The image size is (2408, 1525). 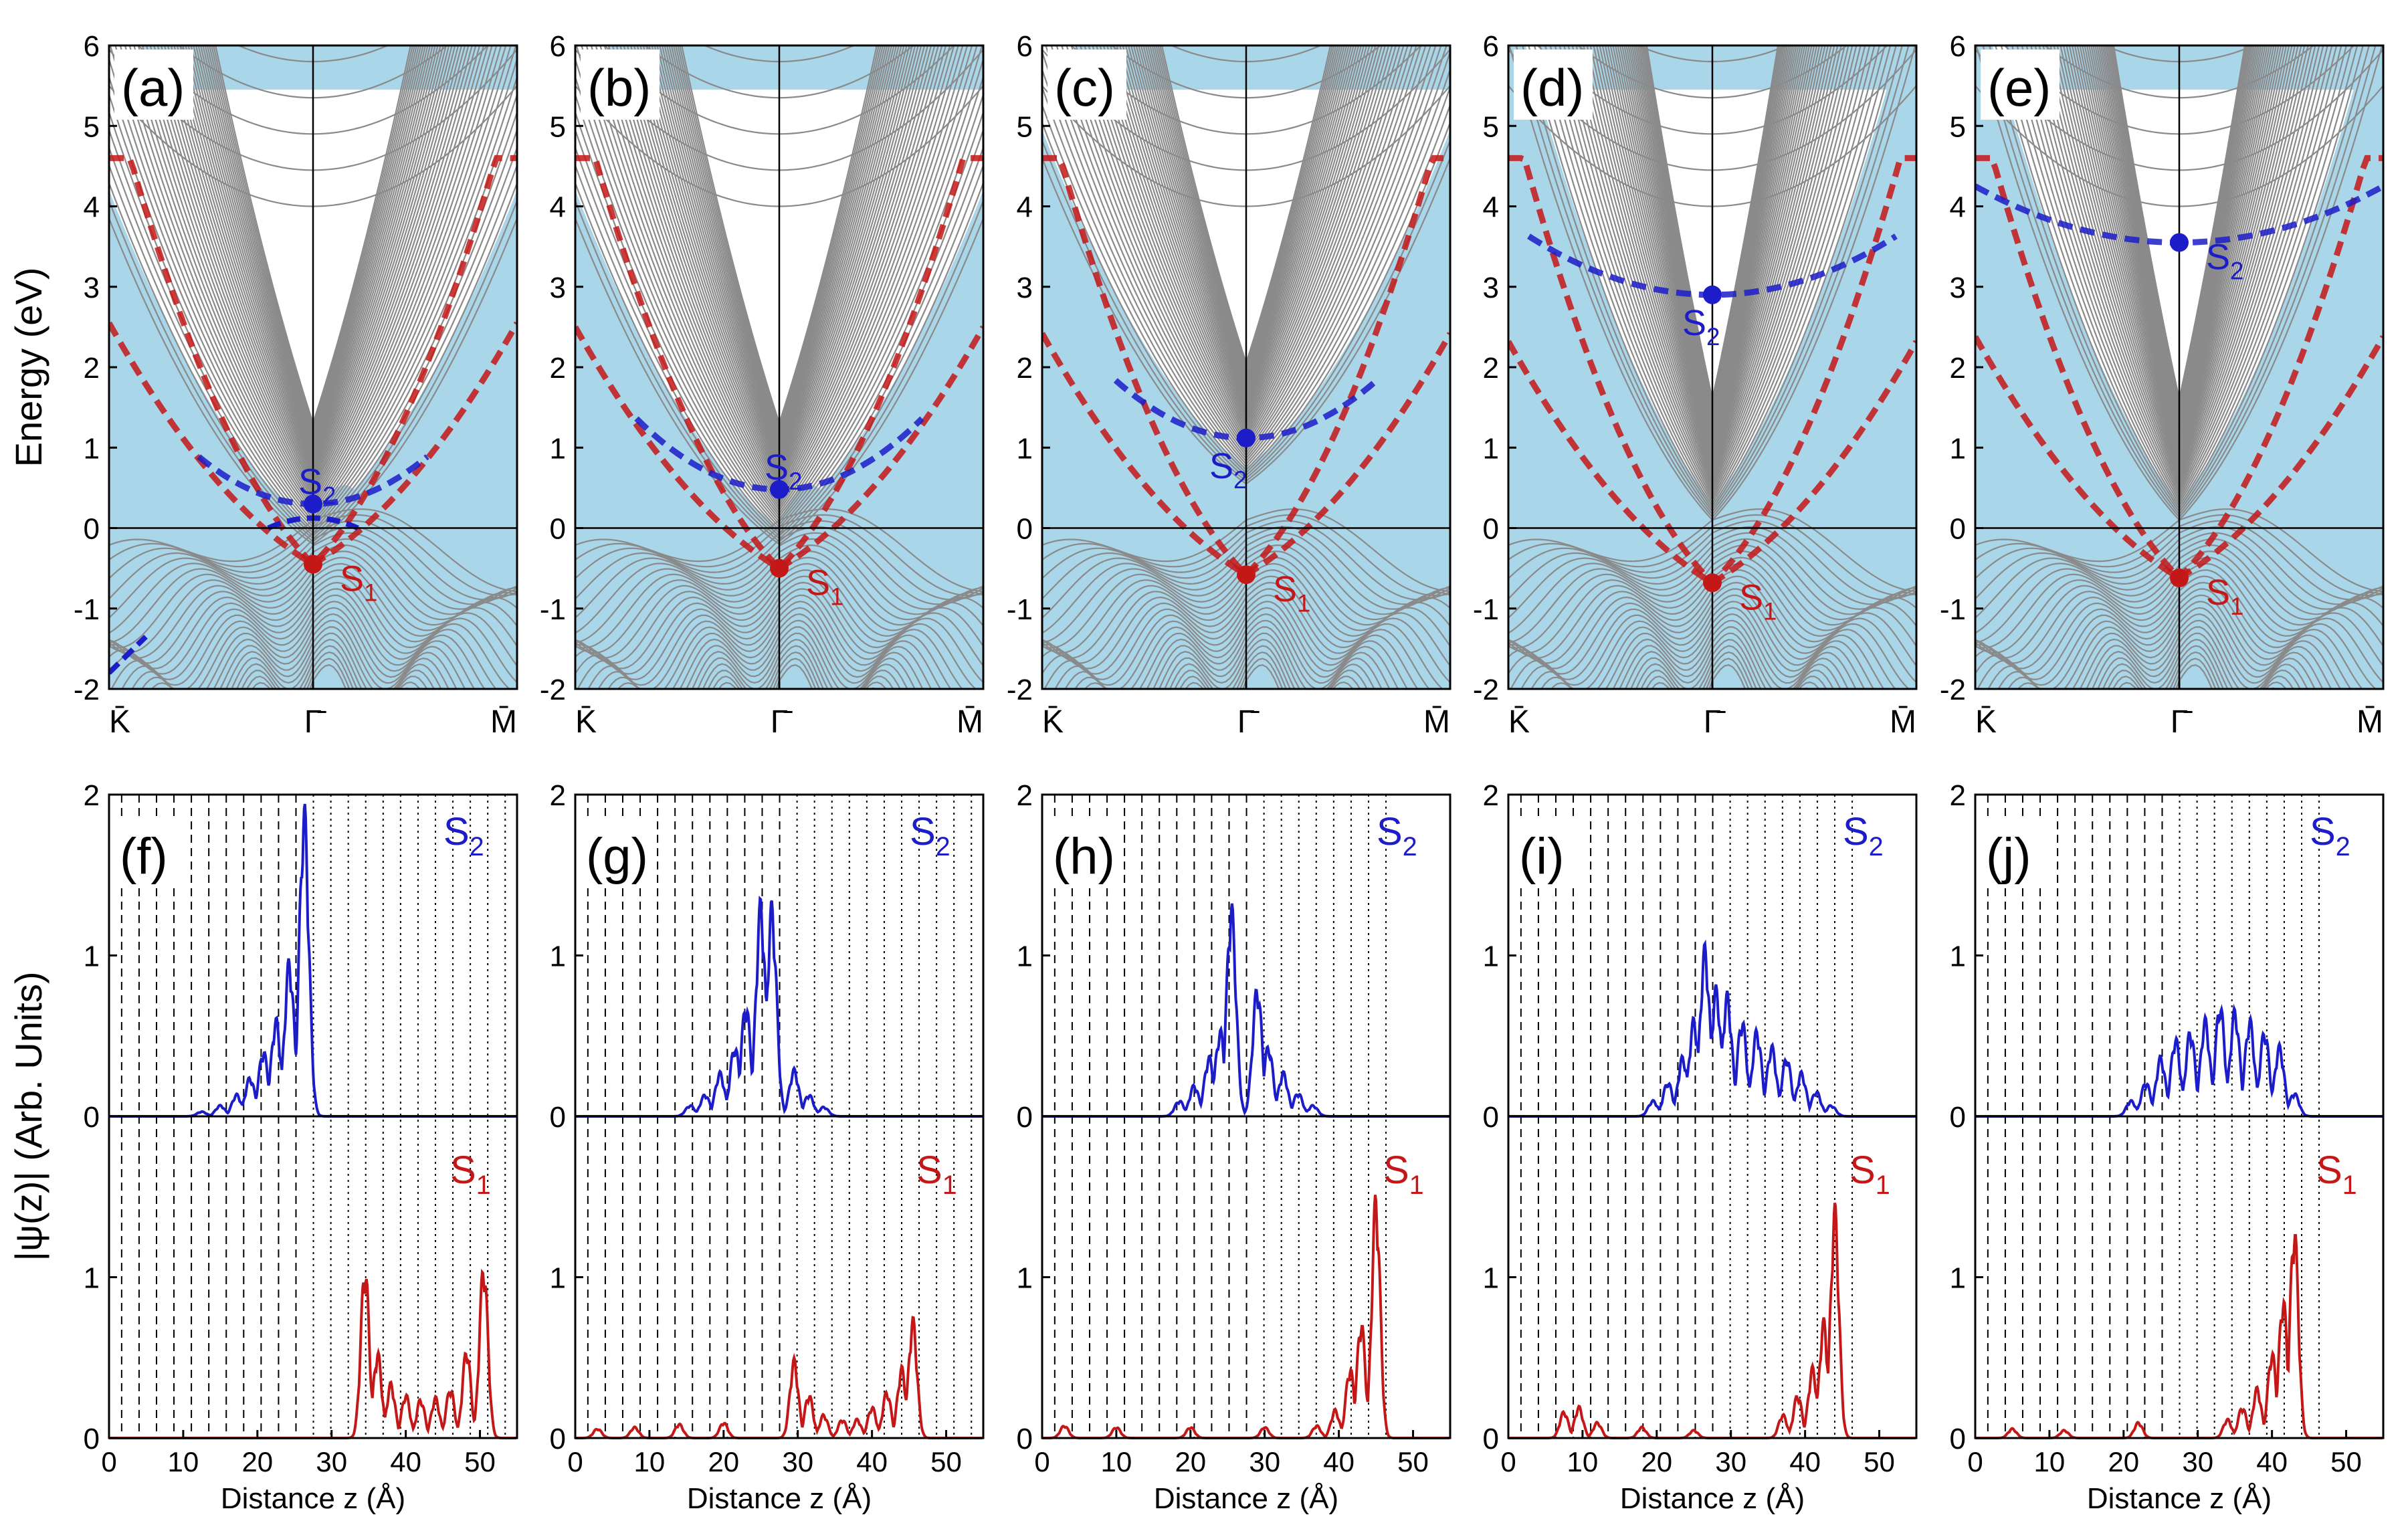 What do you see at coordinates (617, 857) in the screenshot?
I see `panel-label: (g)` at bounding box center [617, 857].